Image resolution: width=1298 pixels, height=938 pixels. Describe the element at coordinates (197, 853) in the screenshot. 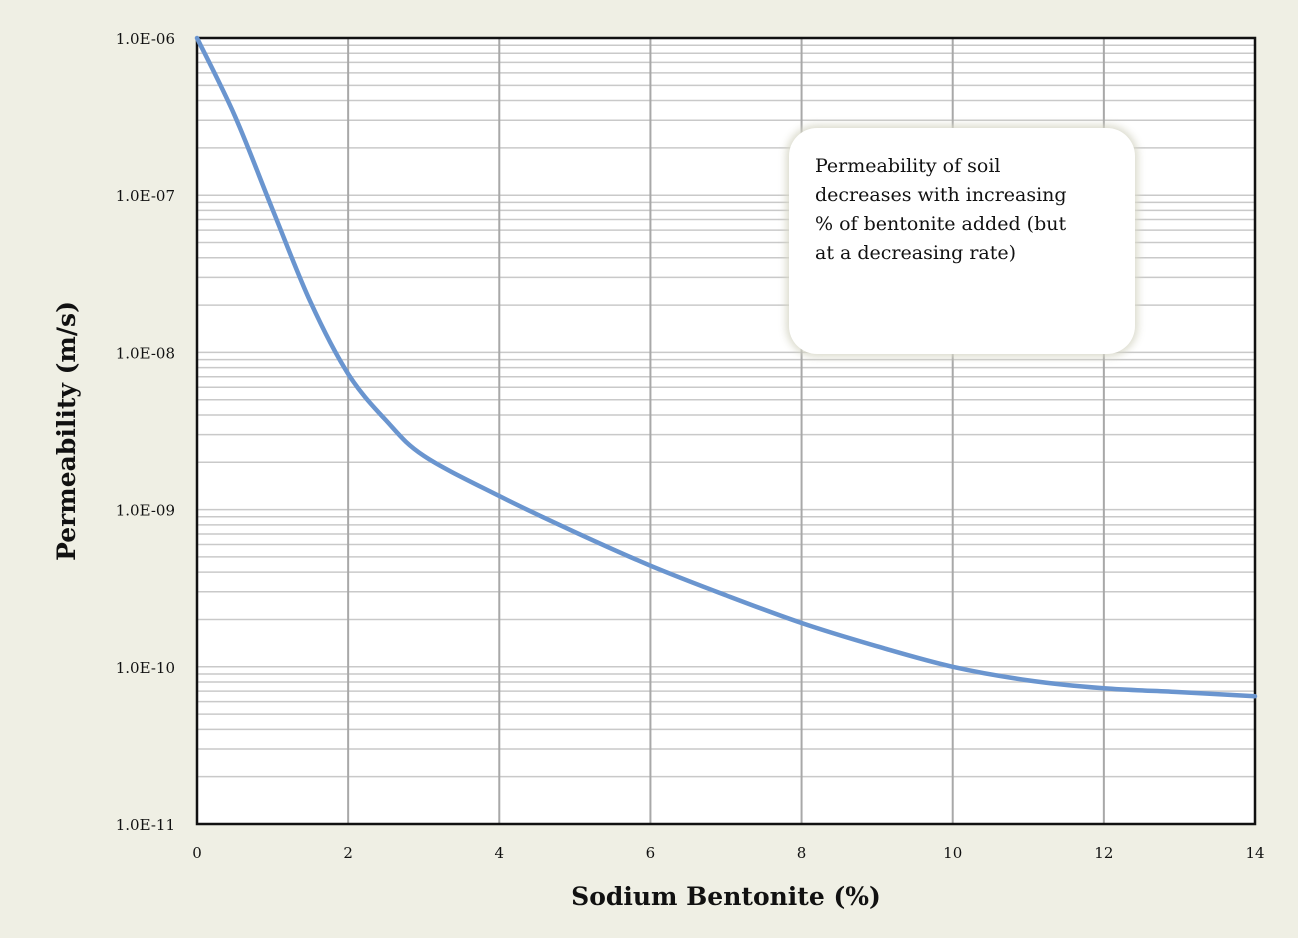

I see `x-tick-label: 0` at that location.